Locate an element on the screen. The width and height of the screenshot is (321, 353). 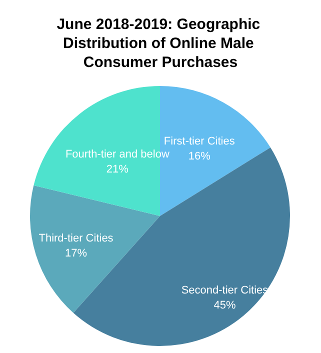
slice-label: First-tier Cities is located at coordinates (200, 142).